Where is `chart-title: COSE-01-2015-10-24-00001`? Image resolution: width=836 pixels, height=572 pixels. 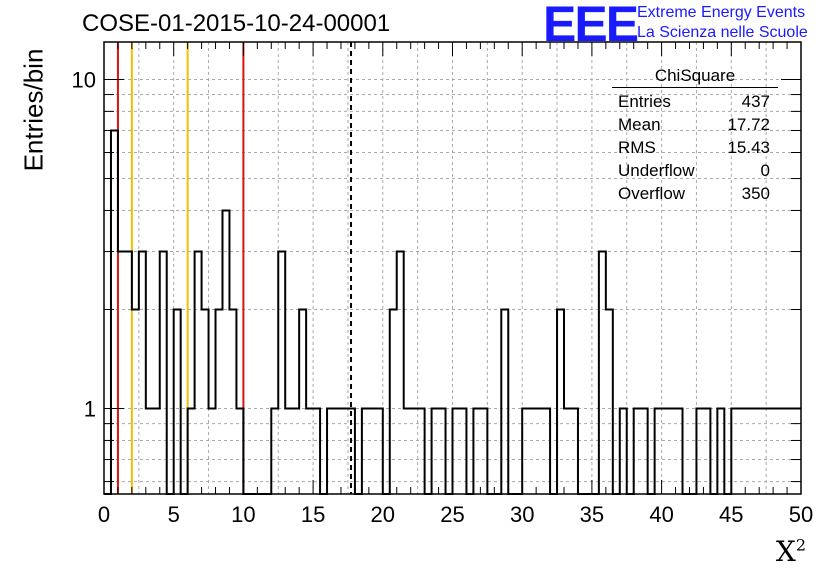
chart-title: COSE-01-2015-10-24-00001 is located at coordinates (236, 23).